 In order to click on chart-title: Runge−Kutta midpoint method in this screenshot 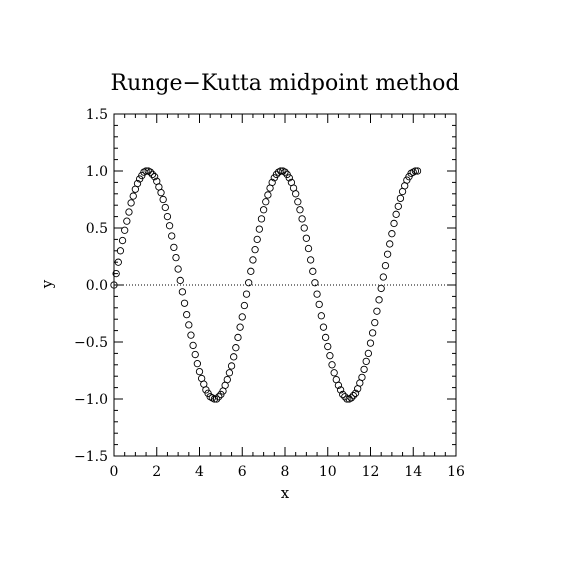, I will do `click(285, 83)`.